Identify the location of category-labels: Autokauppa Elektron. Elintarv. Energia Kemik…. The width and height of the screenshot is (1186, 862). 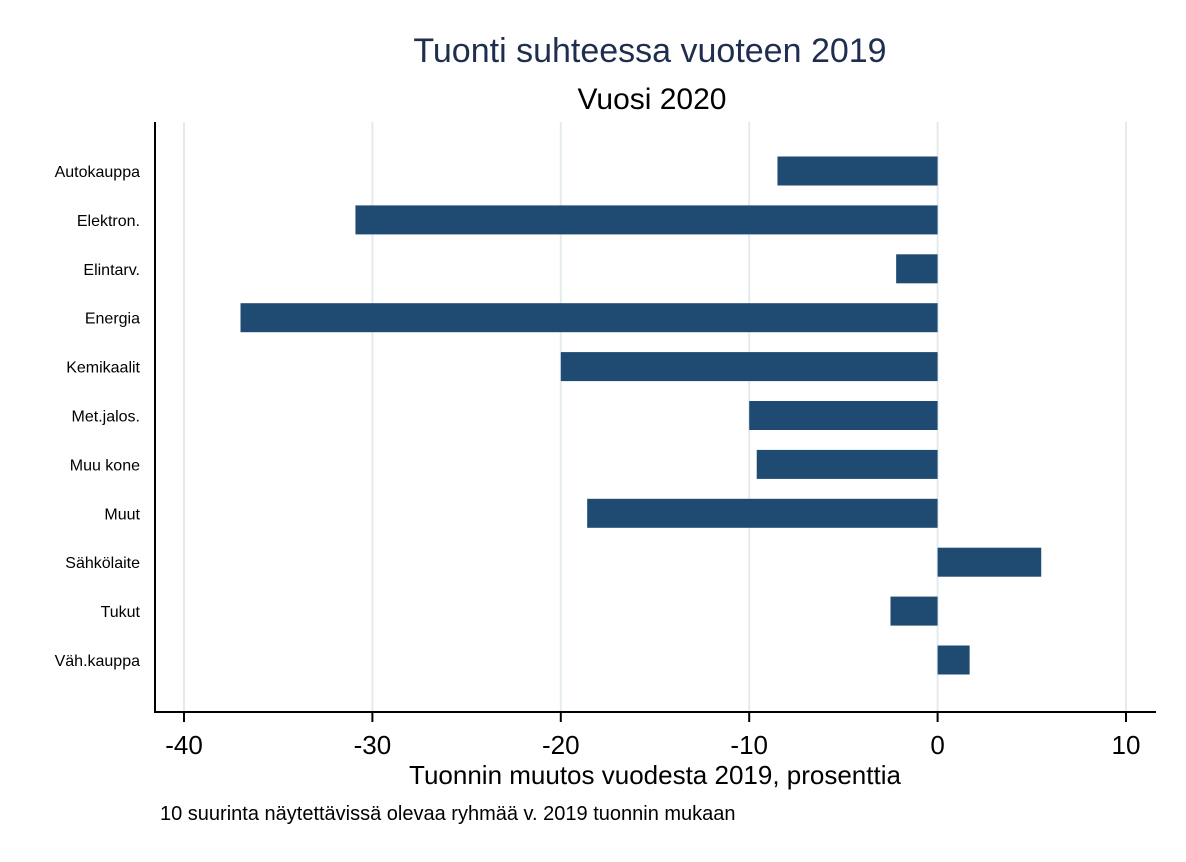
(98, 417).